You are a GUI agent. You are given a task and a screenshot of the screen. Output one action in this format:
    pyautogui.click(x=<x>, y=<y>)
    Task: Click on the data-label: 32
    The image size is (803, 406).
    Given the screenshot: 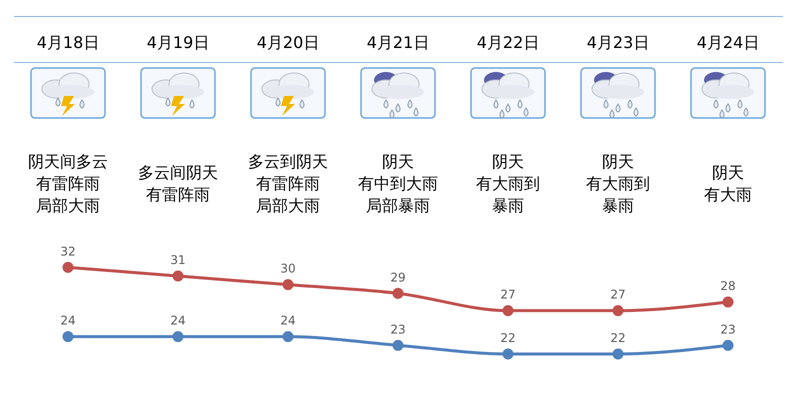 What is the action you would take?
    pyautogui.click(x=68, y=251)
    